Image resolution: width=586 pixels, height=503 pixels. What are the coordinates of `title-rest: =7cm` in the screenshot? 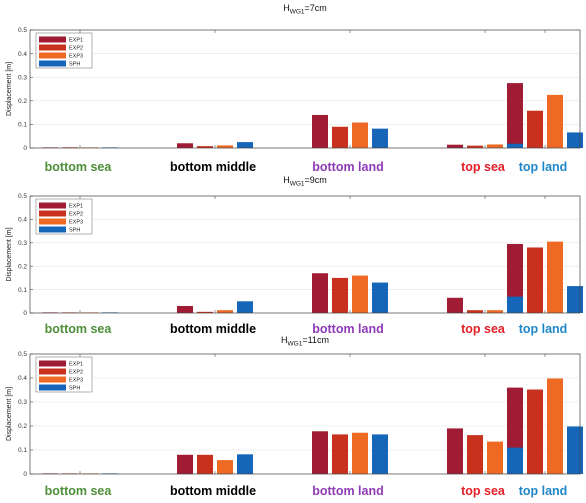 It's located at (316, 8).